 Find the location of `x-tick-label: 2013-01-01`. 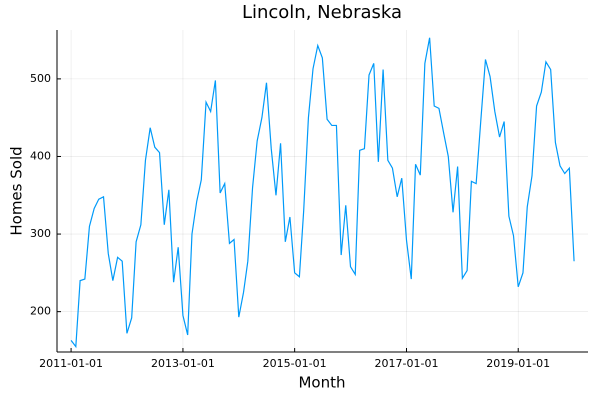

x-tick-label: 2013-01-01 is located at coordinates (183, 363).